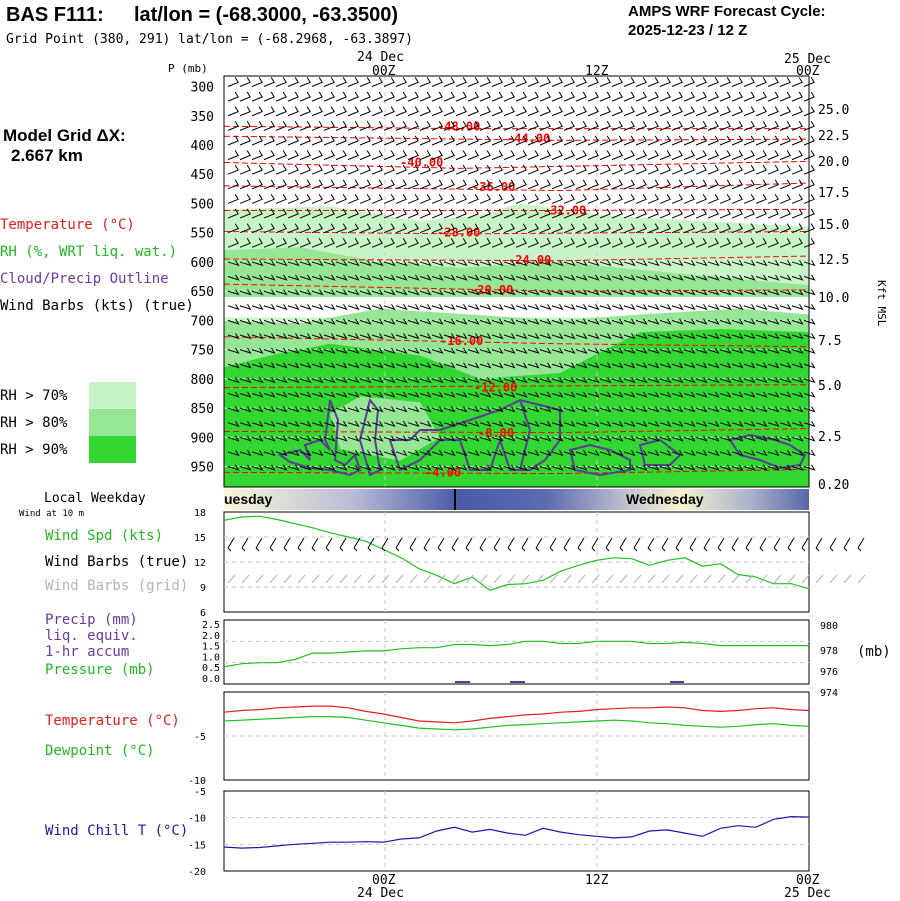 This screenshot has height=901, width=900. I want to click on wind-speed-tick: 12, so click(200, 563).